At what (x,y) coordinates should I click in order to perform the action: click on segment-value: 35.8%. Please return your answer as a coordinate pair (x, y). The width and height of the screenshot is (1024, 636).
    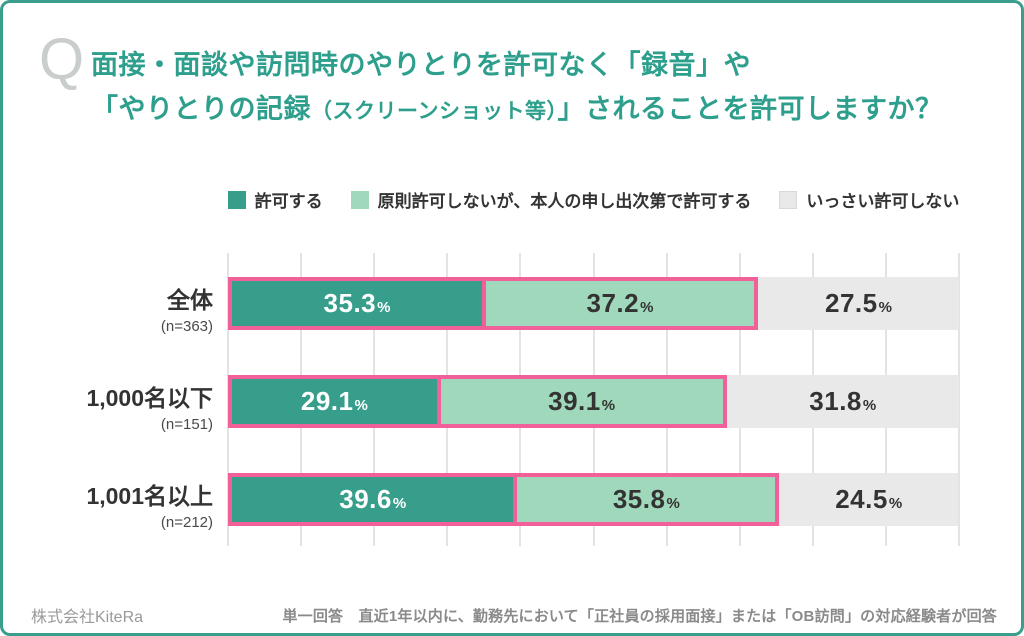
    Looking at the image, I should click on (646, 499).